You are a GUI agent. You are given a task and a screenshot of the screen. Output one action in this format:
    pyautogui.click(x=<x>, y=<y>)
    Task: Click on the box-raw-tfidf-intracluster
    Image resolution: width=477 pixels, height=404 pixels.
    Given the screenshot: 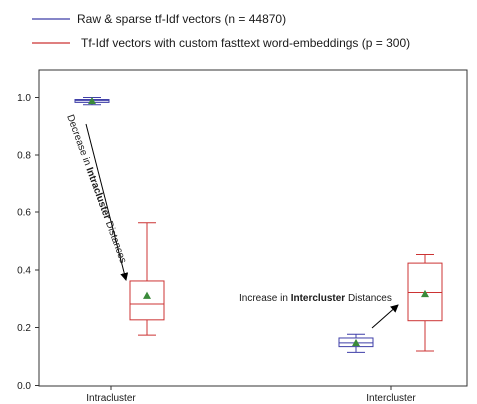 What is the action you would take?
    pyautogui.click(x=92, y=101)
    